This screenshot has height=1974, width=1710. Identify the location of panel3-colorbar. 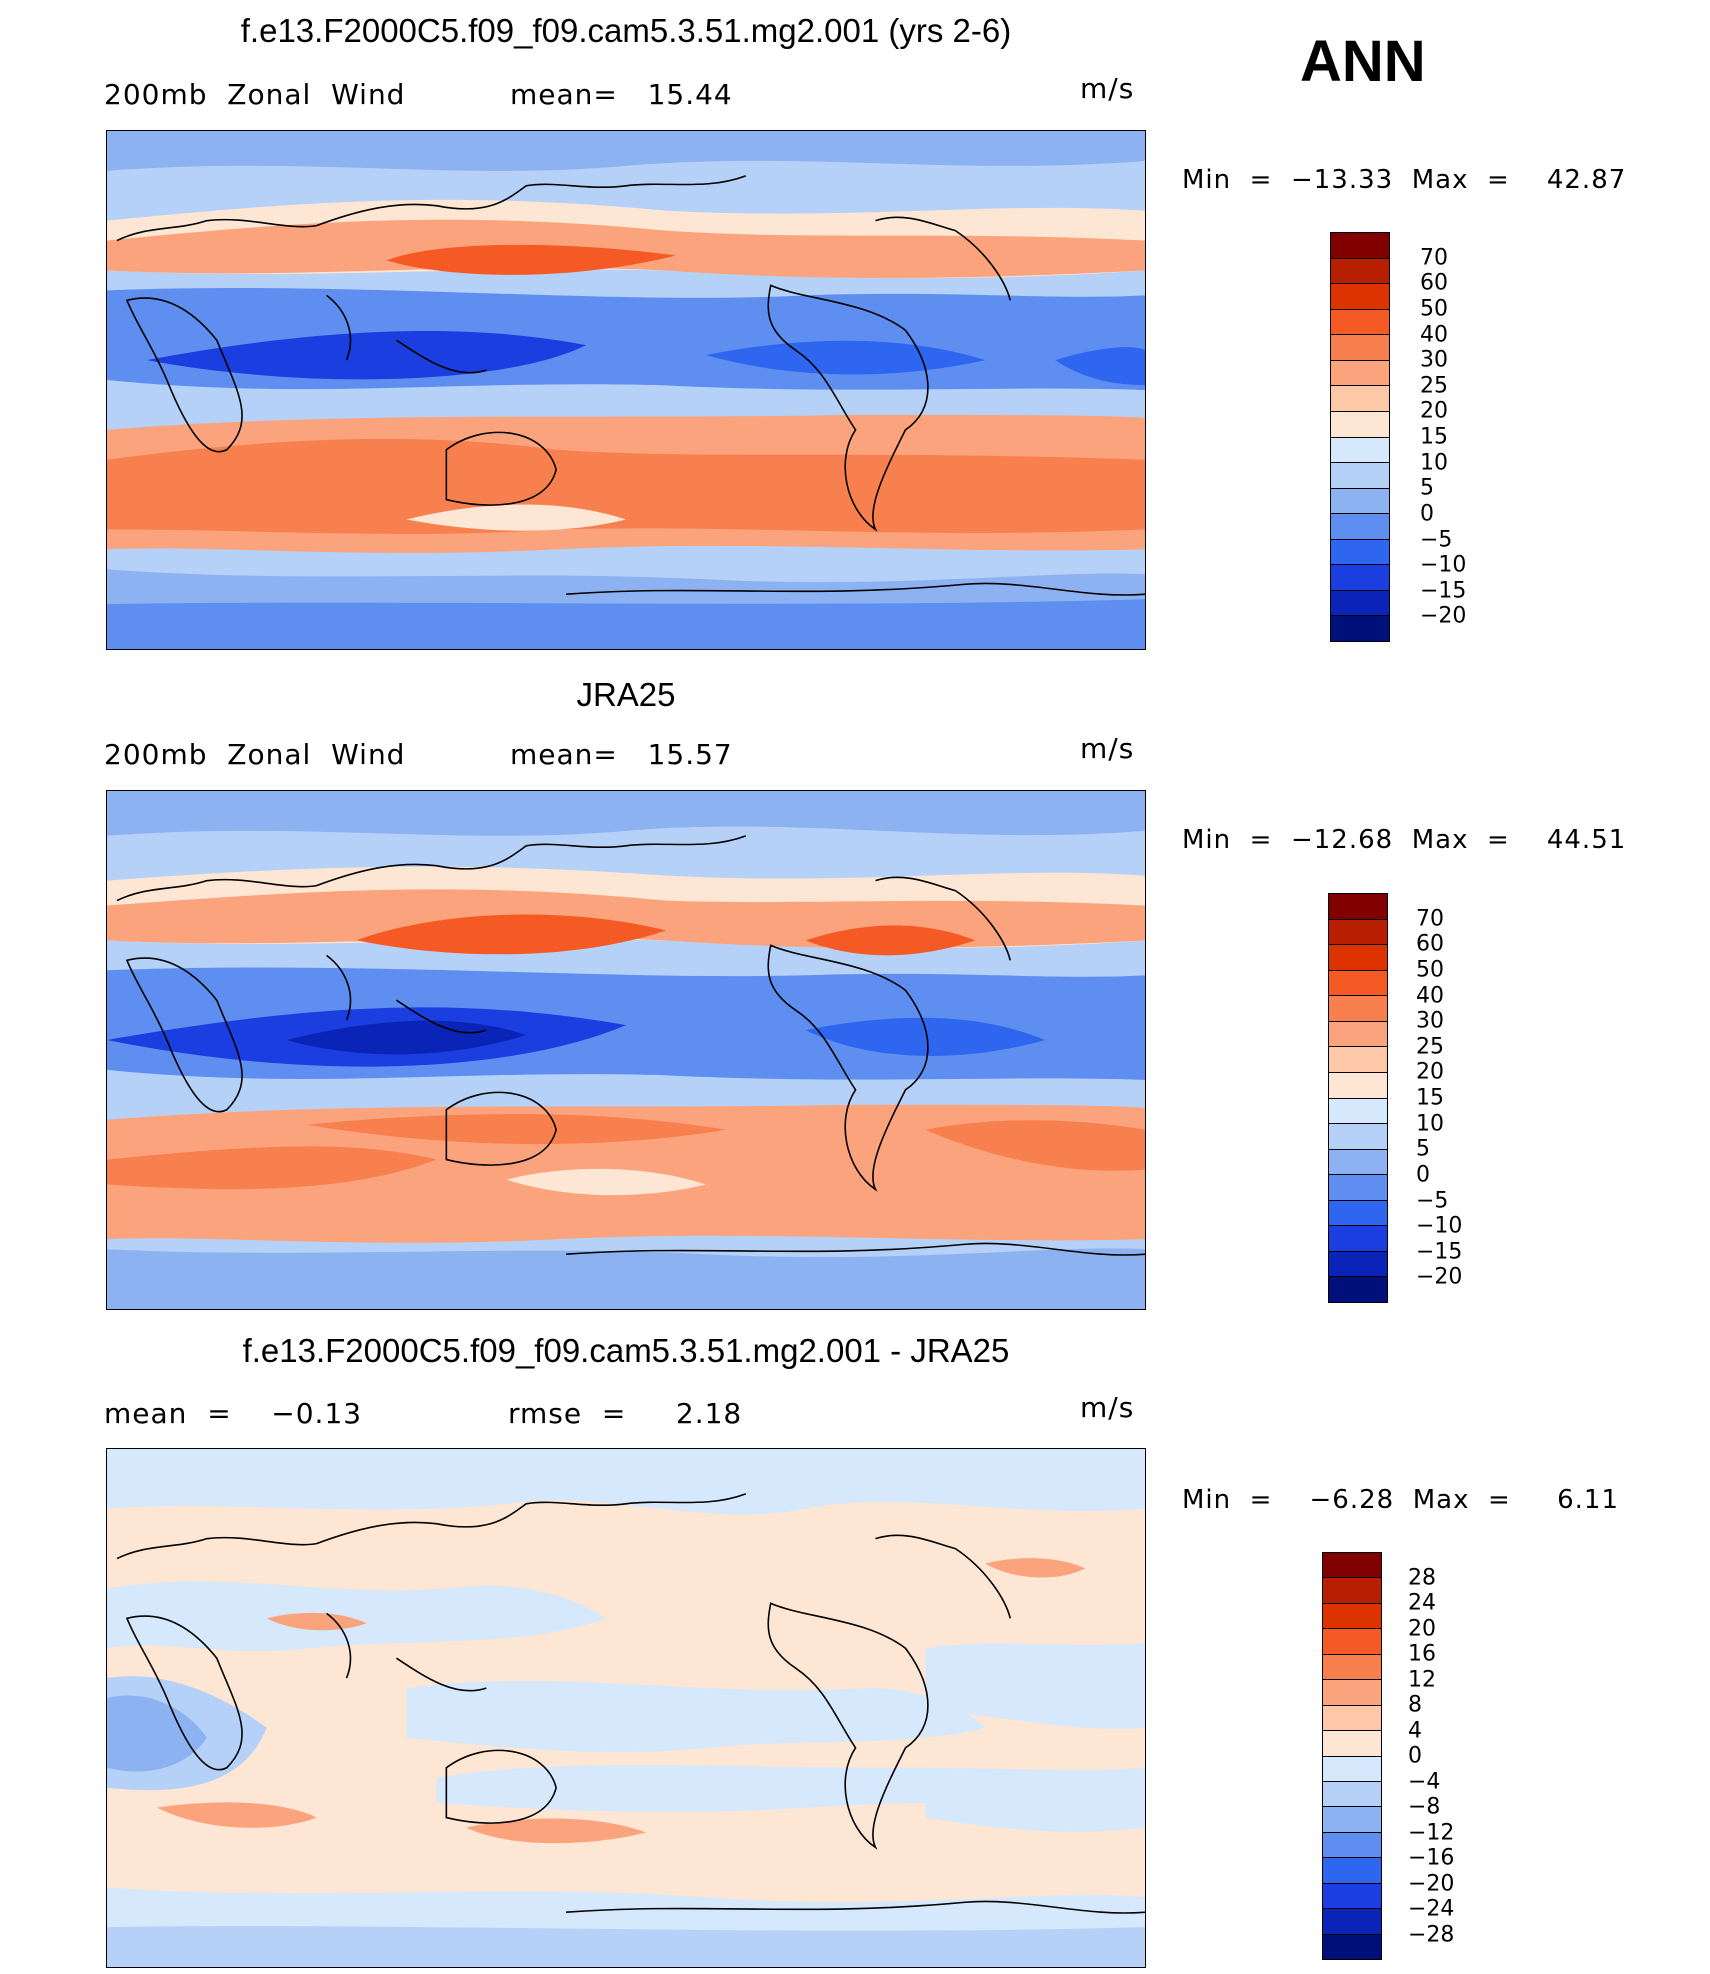
(1352, 1756).